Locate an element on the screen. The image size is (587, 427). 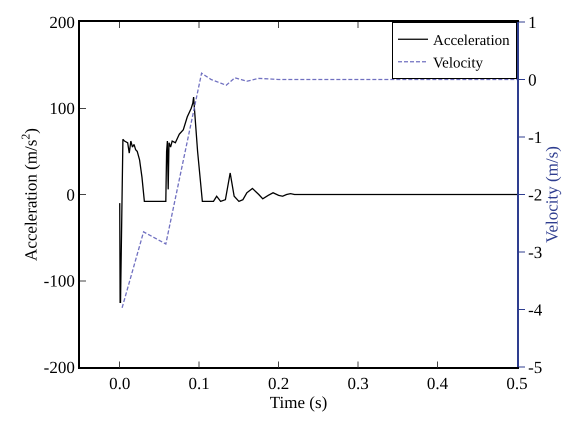
x-tick-label: 0.1 is located at coordinates (199, 384).